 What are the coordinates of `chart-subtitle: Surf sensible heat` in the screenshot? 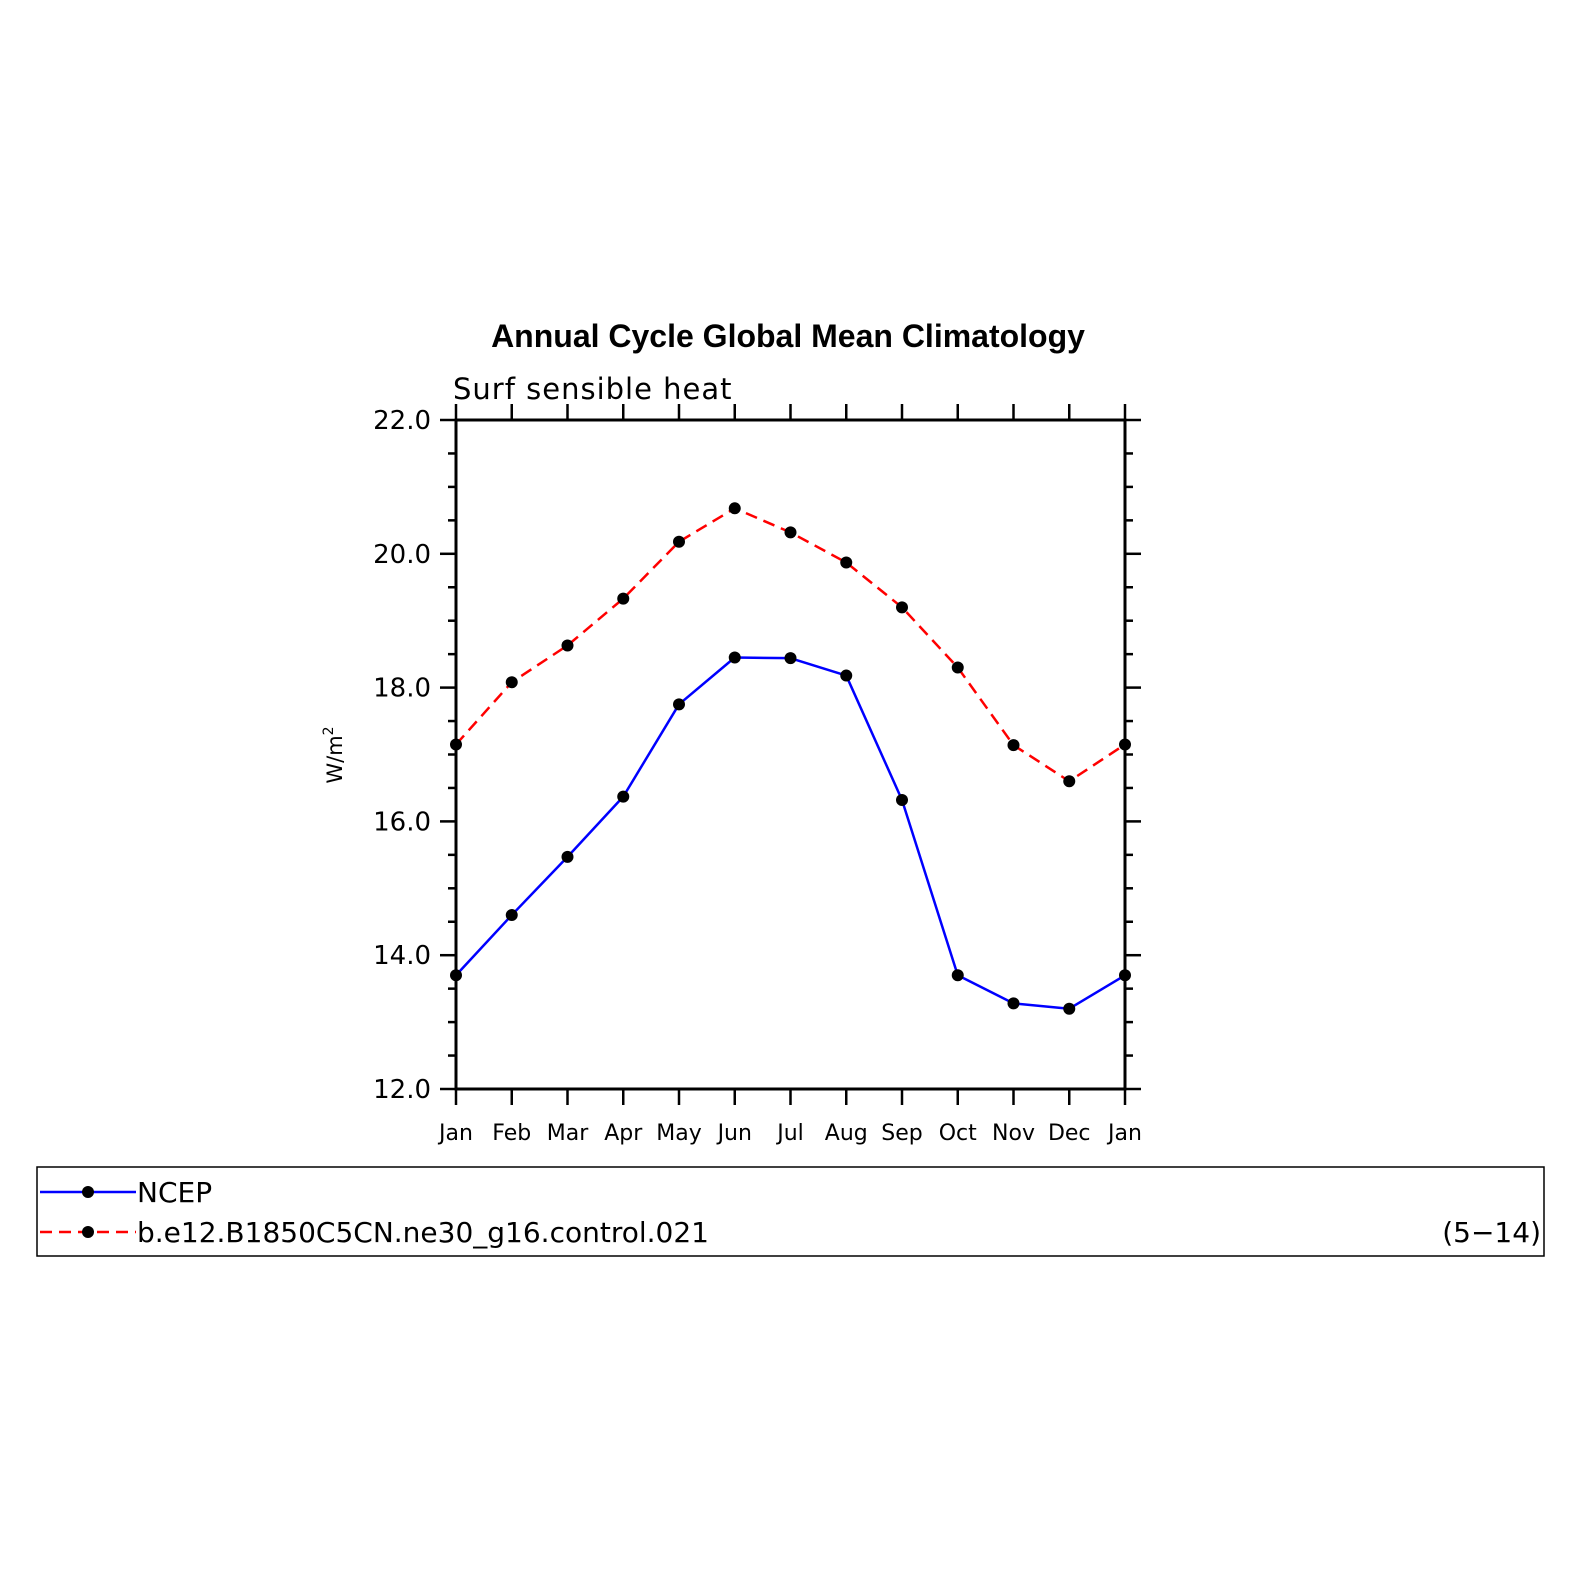 It's located at (593, 389).